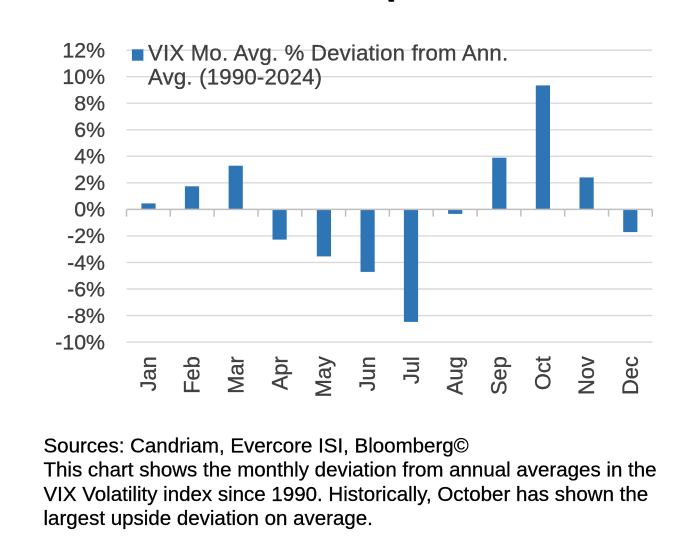  Describe the element at coordinates (411, 370) in the screenshot. I see `svg-text: Jul` at that location.